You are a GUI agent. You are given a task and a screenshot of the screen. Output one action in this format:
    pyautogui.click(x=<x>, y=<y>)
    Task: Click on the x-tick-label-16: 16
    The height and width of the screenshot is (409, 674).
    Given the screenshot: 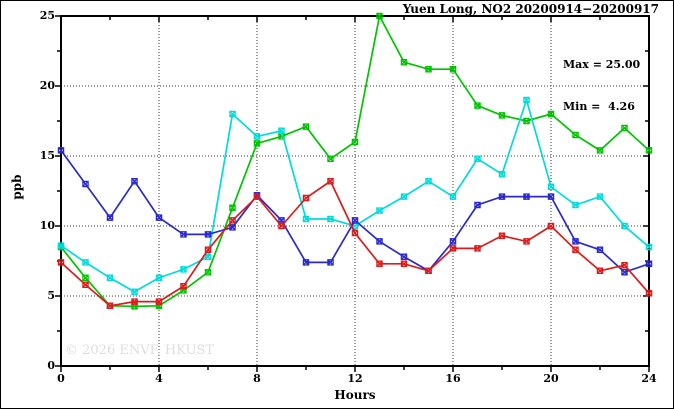 What is the action you would take?
    pyautogui.click(x=453, y=378)
    